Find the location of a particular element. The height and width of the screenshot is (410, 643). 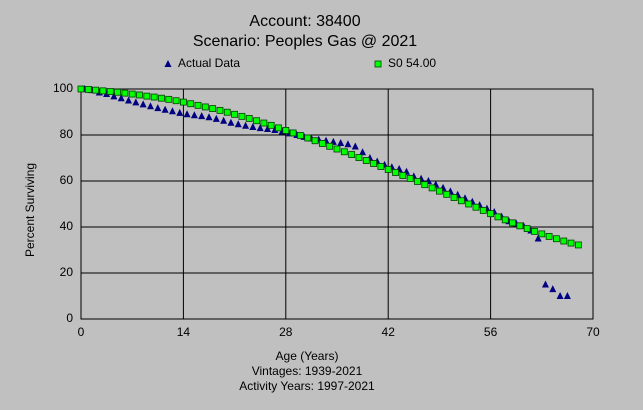

x-axis-label: Age (Years) is located at coordinates (307, 356).